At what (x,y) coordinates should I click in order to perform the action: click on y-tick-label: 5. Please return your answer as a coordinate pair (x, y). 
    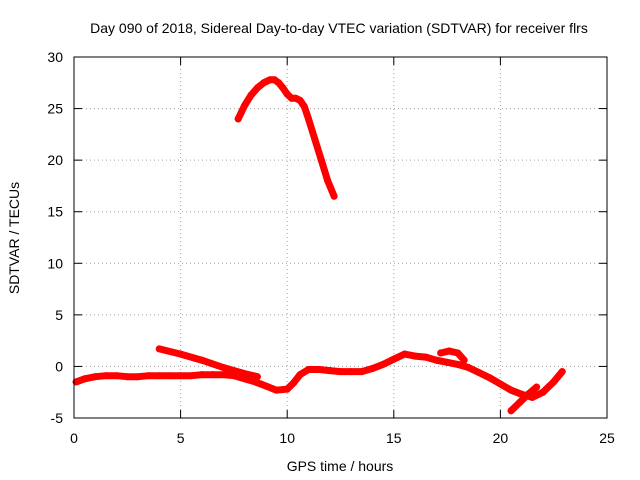
    Looking at the image, I should click on (59, 315).